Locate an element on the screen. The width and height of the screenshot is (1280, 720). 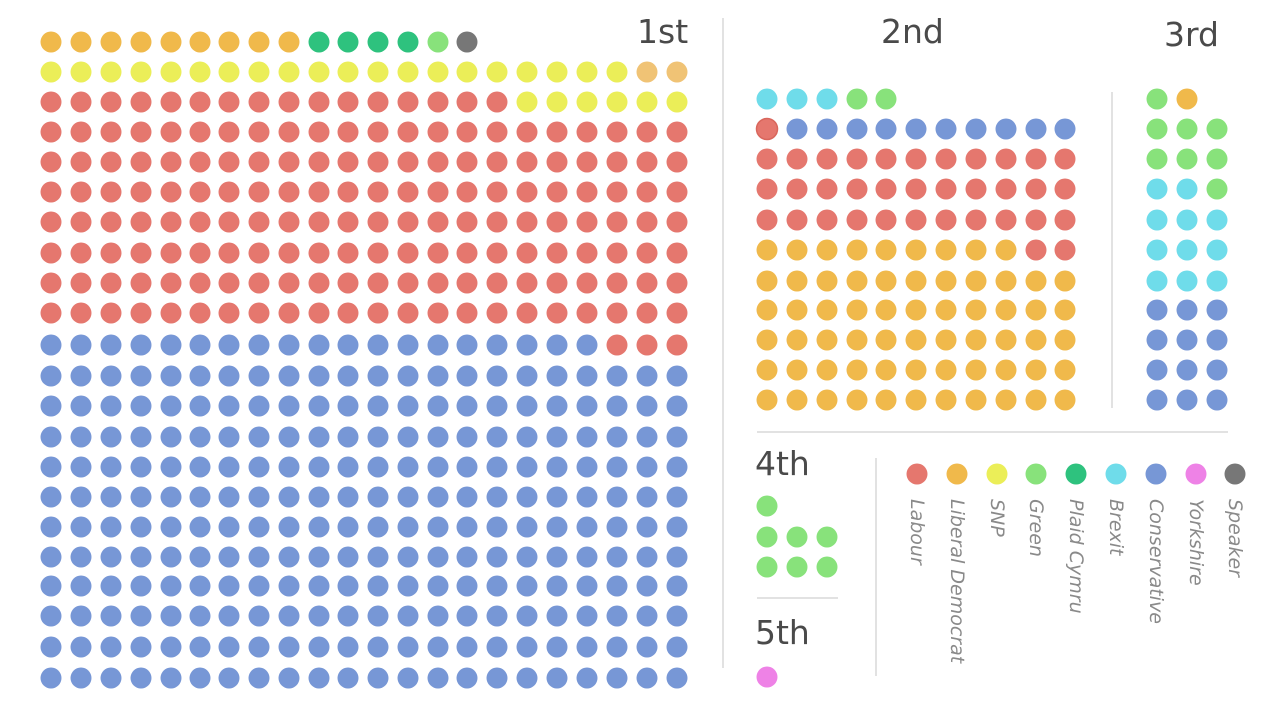
rank-label-1st: 1st is located at coordinates (663, 31).